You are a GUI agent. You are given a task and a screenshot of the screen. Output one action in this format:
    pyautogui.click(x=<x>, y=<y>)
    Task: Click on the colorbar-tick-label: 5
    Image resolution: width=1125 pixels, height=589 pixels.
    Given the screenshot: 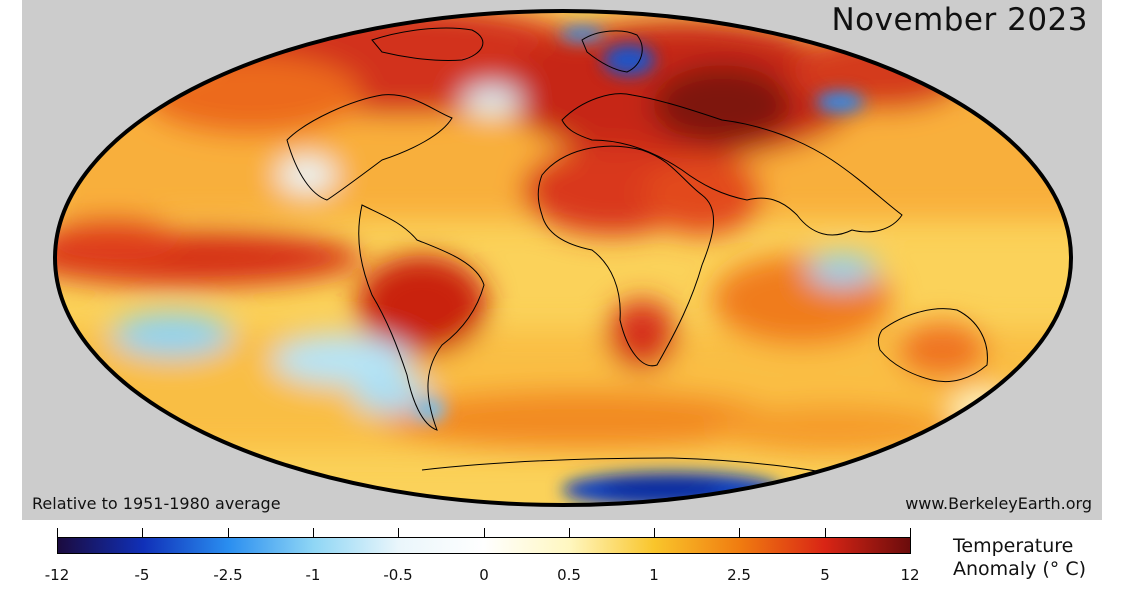 What is the action you would take?
    pyautogui.click(x=825, y=575)
    